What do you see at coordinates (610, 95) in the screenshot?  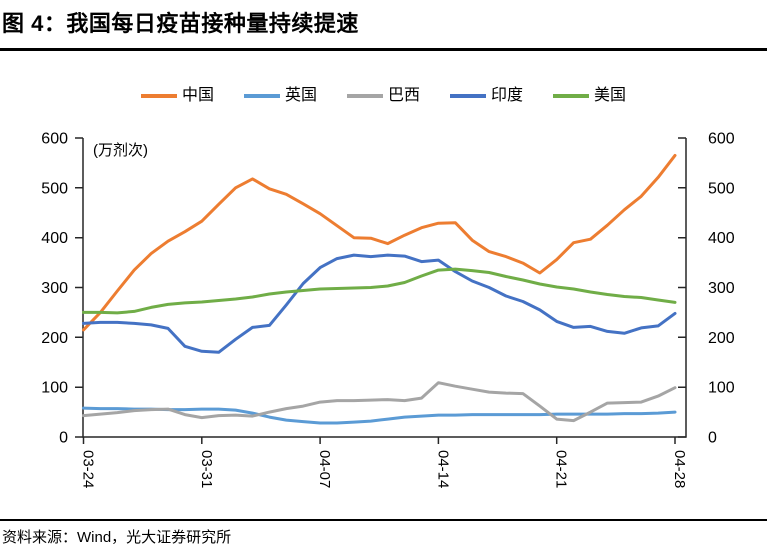 I see `legend-label: 美国` at bounding box center [610, 95].